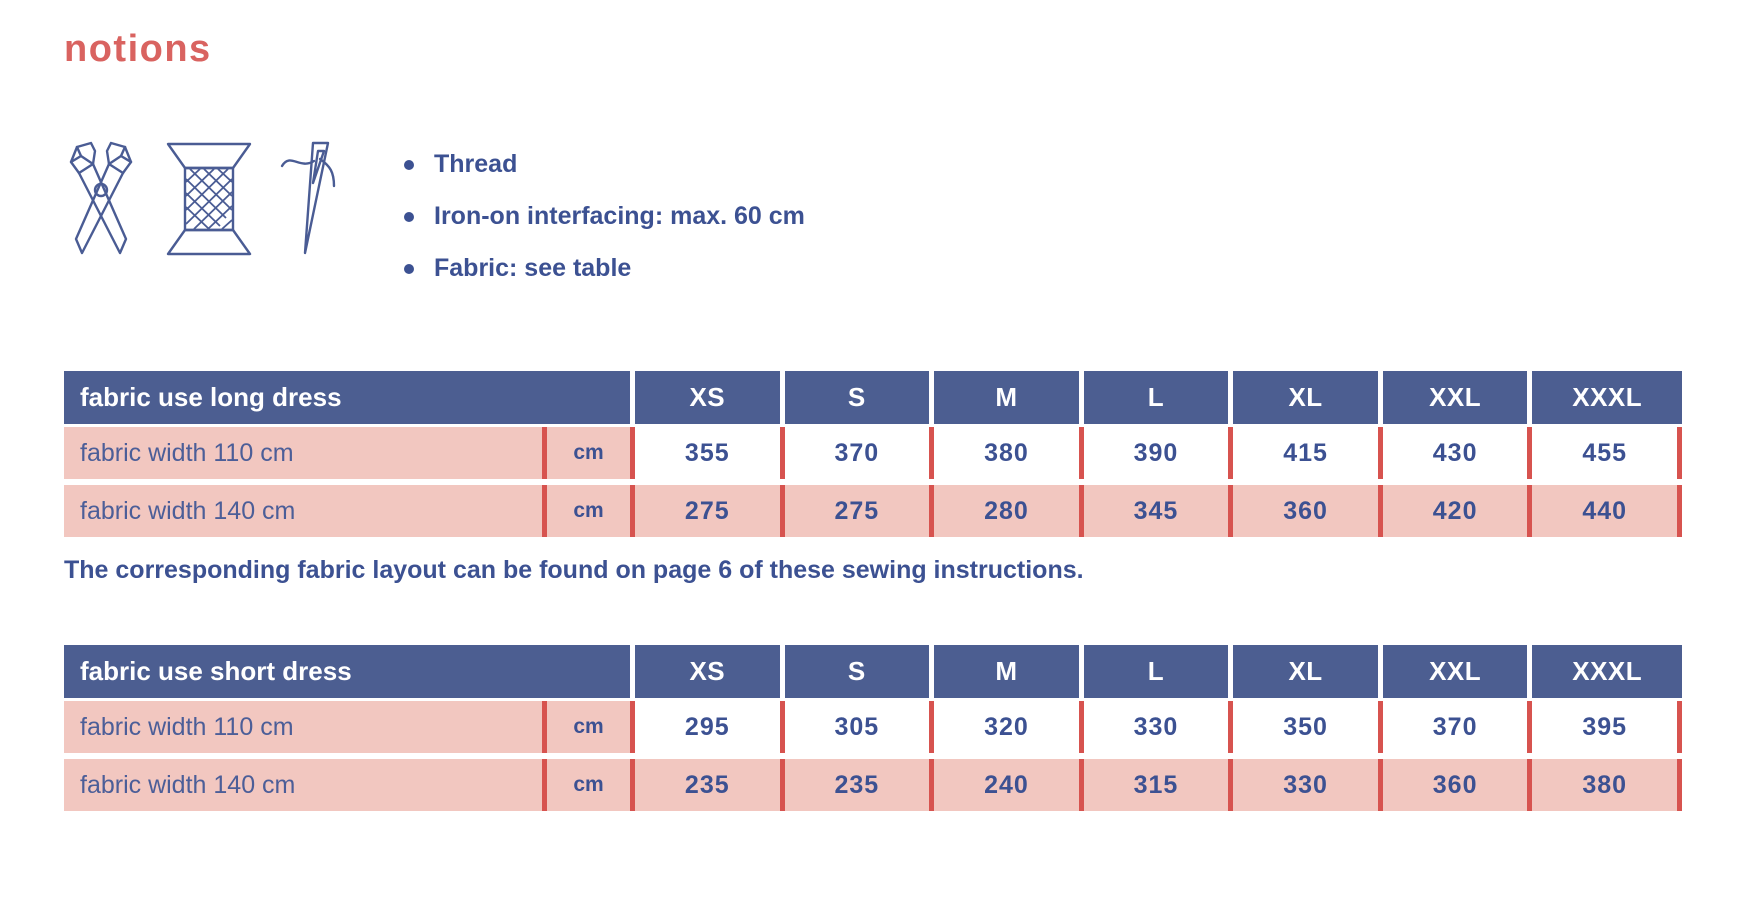 The height and width of the screenshot is (906, 1754). What do you see at coordinates (710, 727) in the screenshot?
I see `value-cell: 295` at bounding box center [710, 727].